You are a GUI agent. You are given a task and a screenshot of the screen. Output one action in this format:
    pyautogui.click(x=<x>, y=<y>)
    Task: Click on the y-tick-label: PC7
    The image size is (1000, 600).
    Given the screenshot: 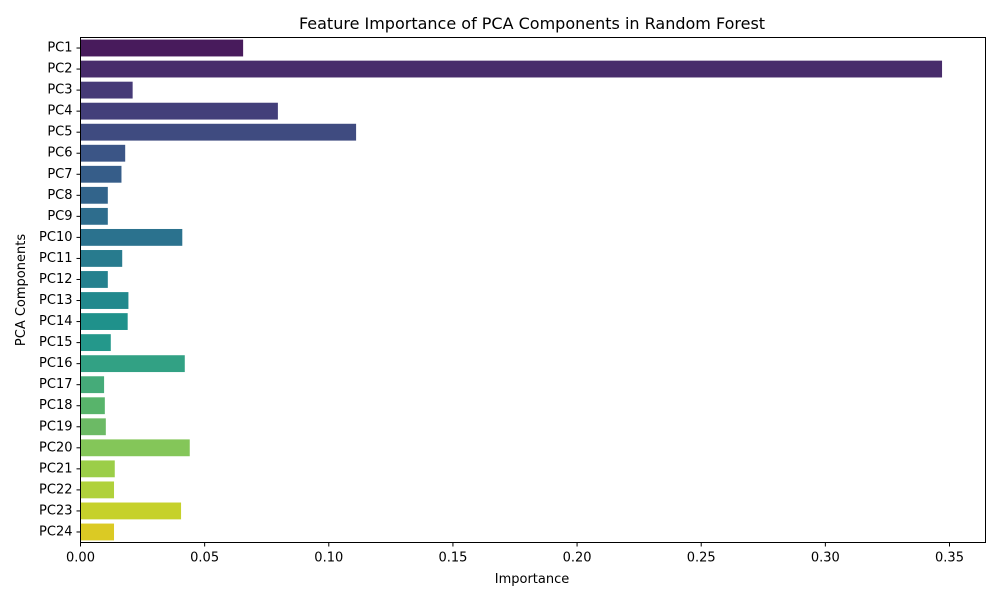 What is the action you would take?
    pyautogui.click(x=59, y=174)
    